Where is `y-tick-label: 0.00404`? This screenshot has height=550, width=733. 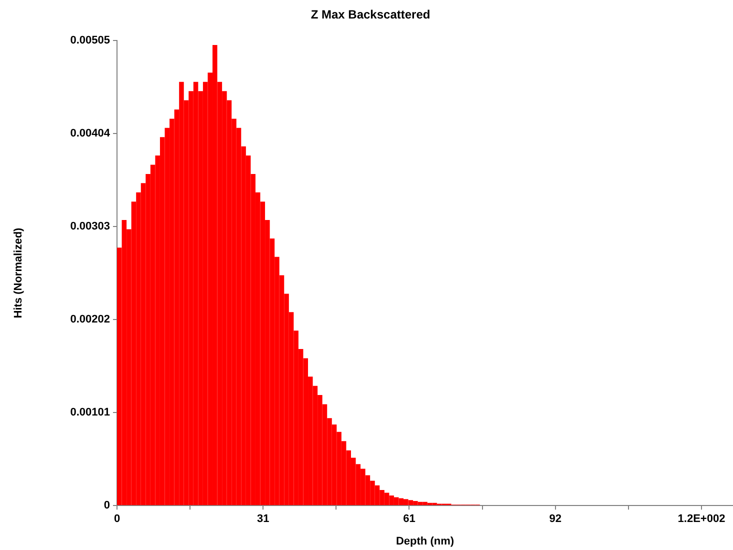 y-tick-label: 0.00404 is located at coordinates (90, 133).